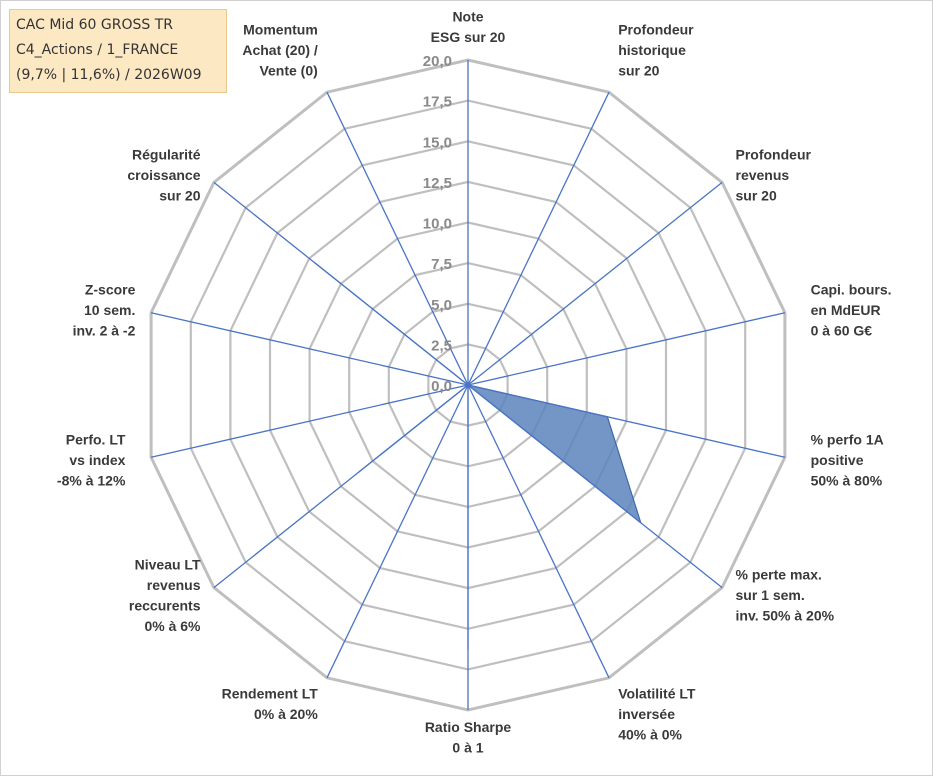 Image resolution: width=933 pixels, height=777 pixels. What do you see at coordinates (467, 17) in the screenshot?
I see `axis-label-line: Note` at bounding box center [467, 17].